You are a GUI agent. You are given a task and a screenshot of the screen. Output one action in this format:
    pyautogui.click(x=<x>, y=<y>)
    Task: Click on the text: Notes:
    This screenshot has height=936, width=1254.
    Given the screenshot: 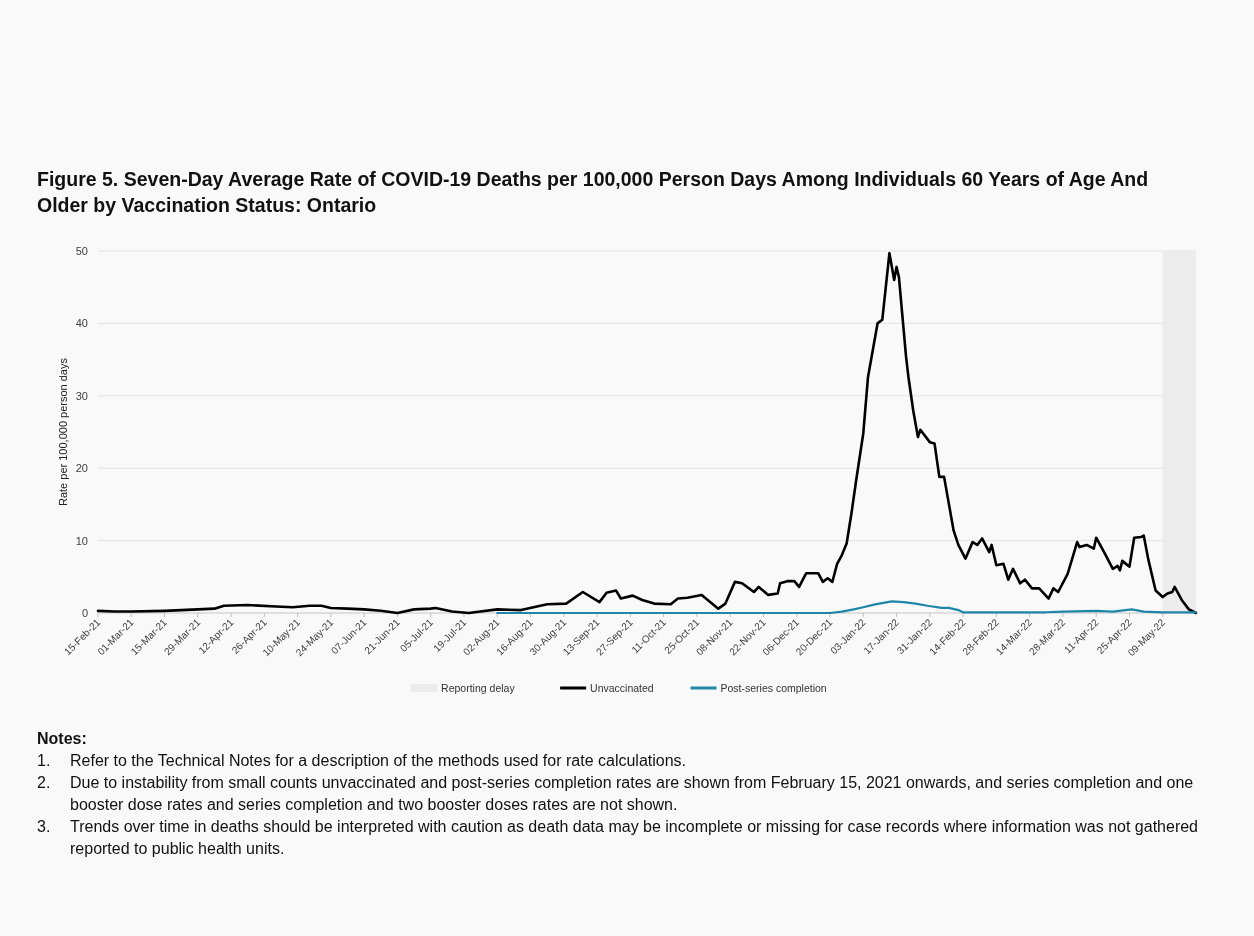 What is the action you would take?
    pyautogui.click(x=62, y=738)
    